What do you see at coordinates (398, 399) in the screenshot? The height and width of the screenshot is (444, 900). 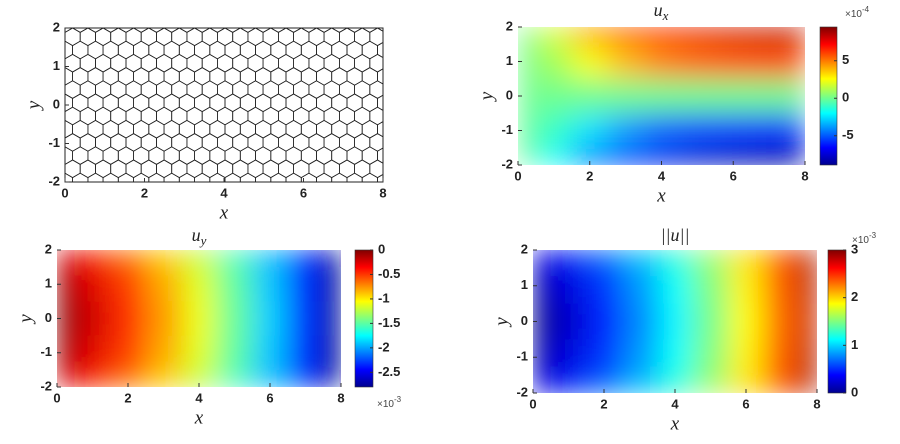 I see `scale-exponent: -3` at bounding box center [398, 399].